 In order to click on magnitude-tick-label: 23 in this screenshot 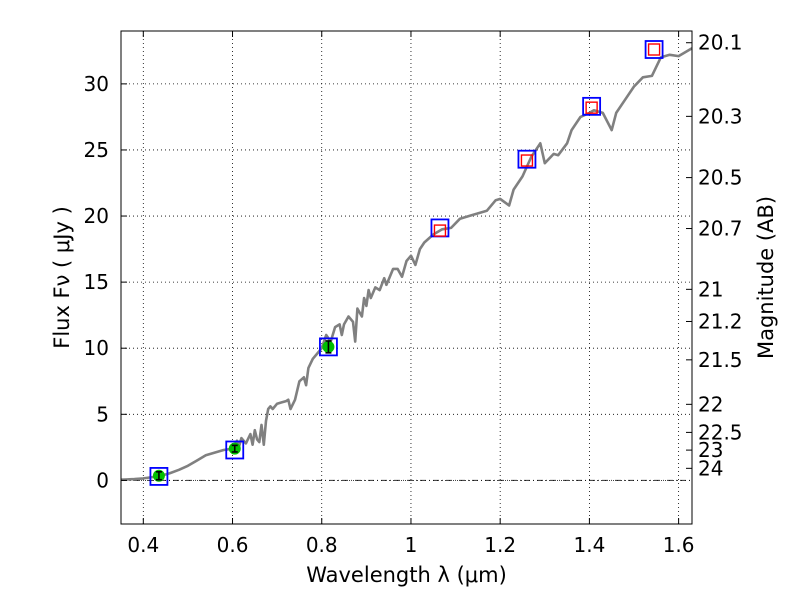, I will do `click(710, 450)`.